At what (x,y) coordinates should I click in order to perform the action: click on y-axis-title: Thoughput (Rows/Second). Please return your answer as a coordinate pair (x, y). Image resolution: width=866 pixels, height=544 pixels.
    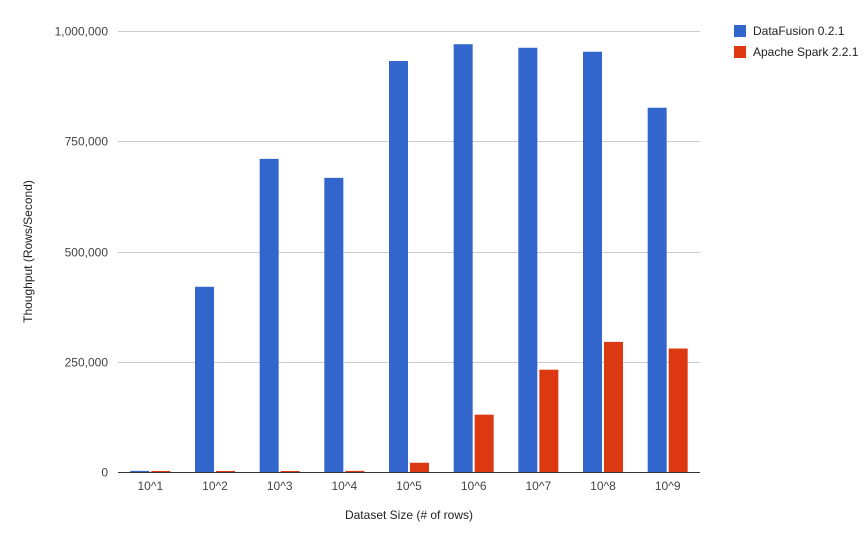
    Looking at the image, I should click on (28, 251).